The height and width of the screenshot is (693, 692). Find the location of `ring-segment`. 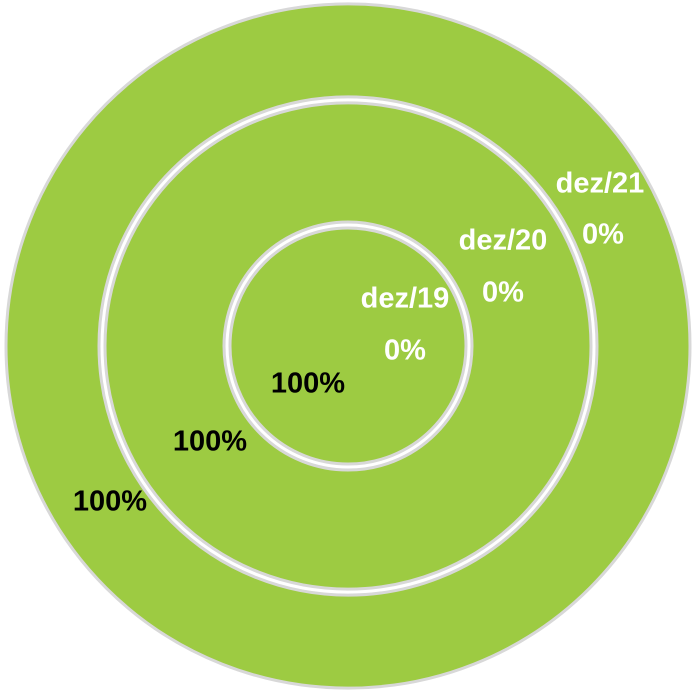

ring-segment is located at coordinates (348, 346).